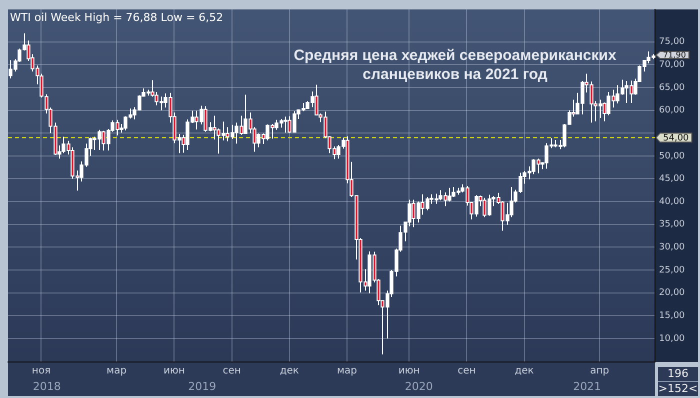  I want to click on y-tick-label: 20,00, so click(672, 293).